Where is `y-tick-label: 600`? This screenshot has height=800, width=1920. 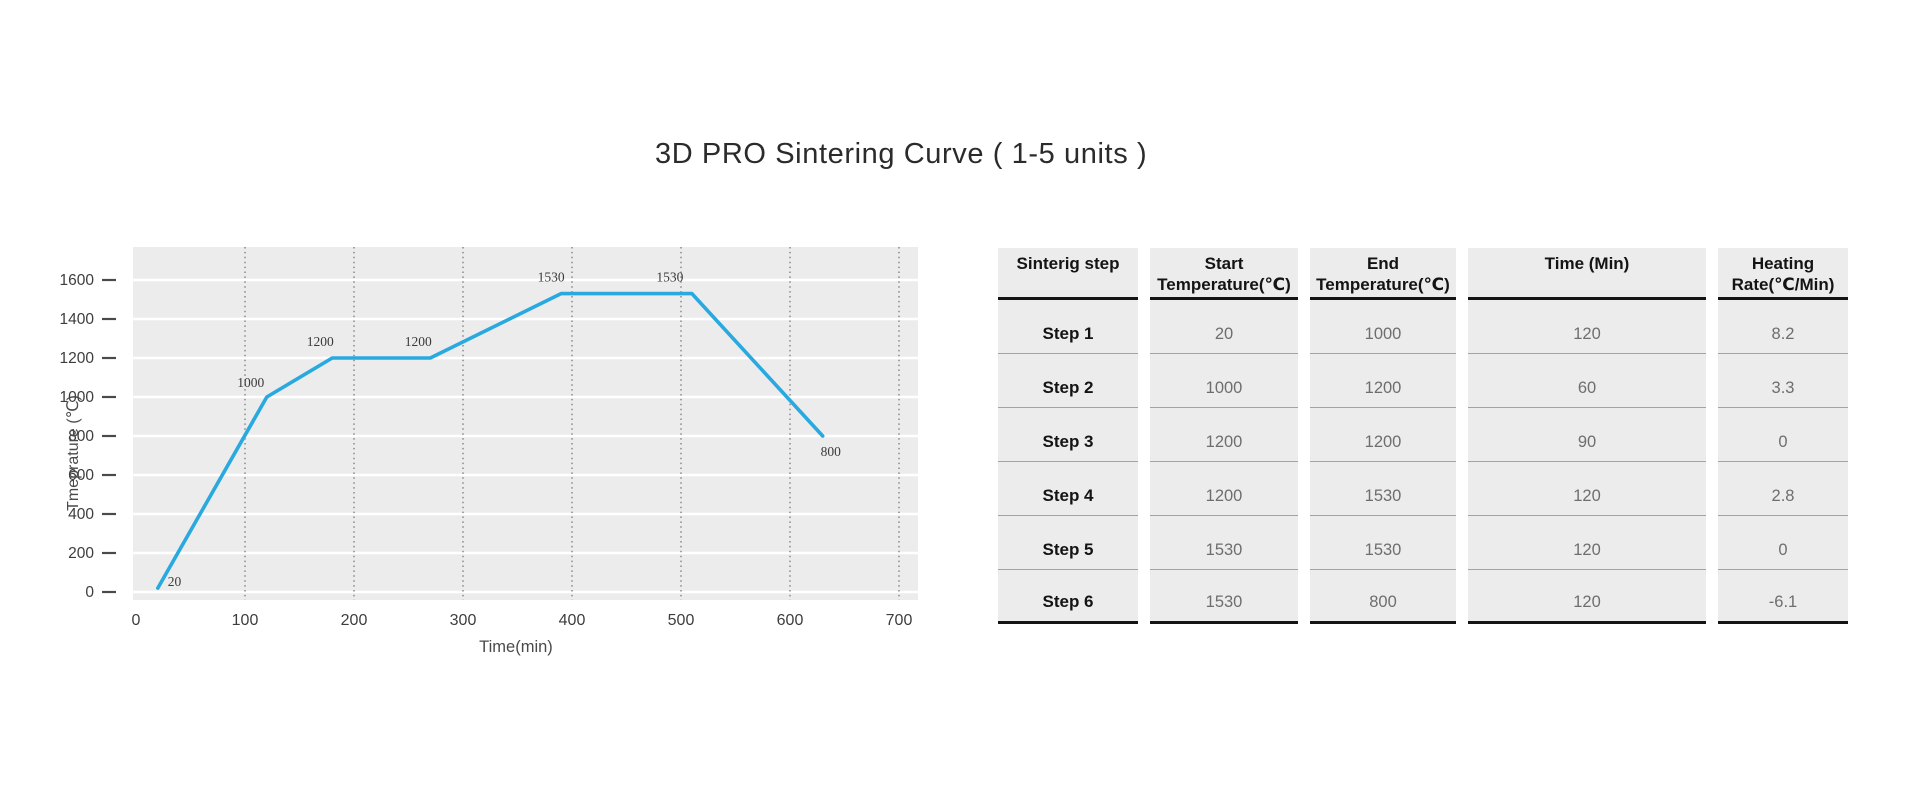
y-tick-label: 600 is located at coordinates (81, 475).